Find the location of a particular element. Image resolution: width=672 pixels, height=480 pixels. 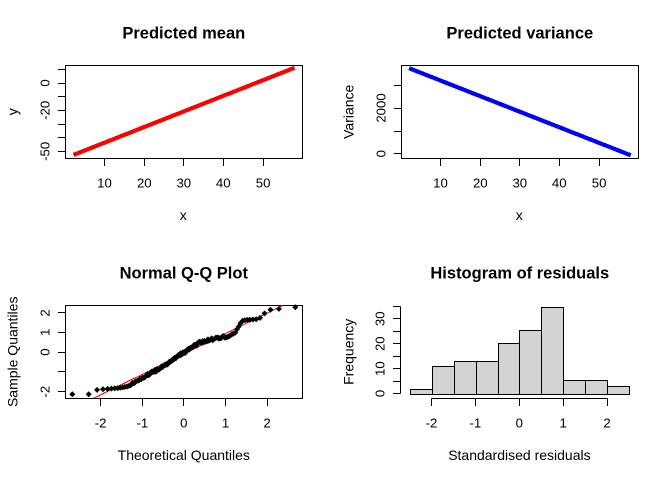

svg-text: Normal Q-Q Plot is located at coordinates (184, 274).